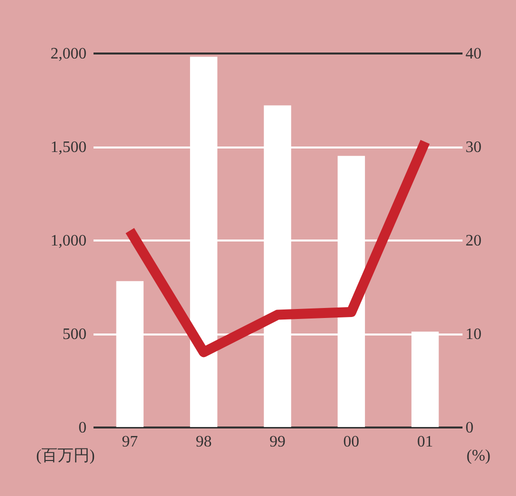  What do you see at coordinates (130, 442) in the screenshot?
I see `x-tick-label: 97` at bounding box center [130, 442].